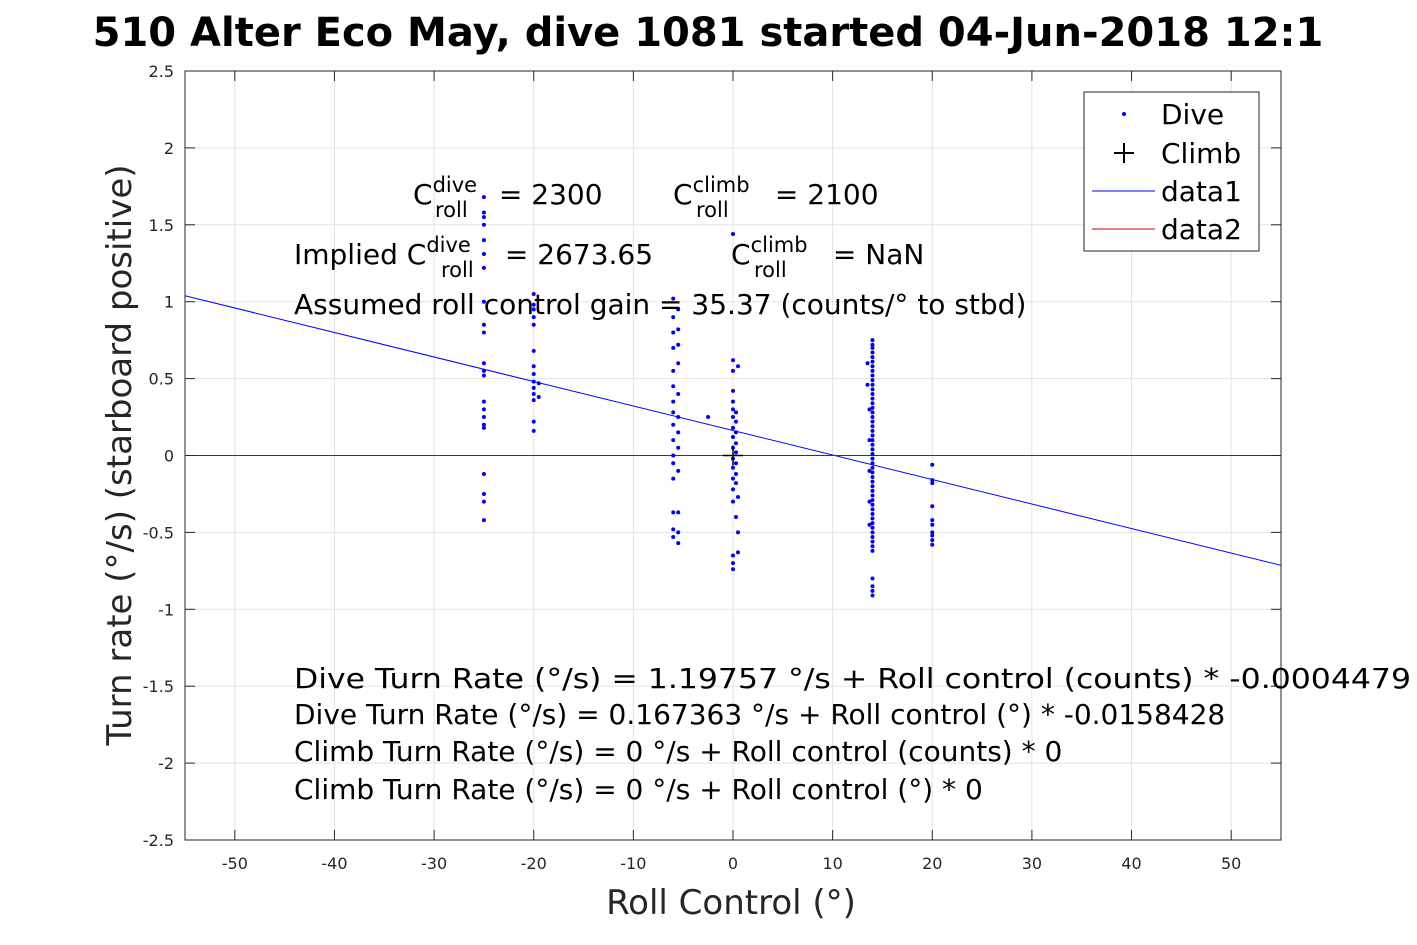  Describe the element at coordinates (473, 257) in the screenshot. I see `annotation-implied-dive: Implied Cdive roll = 2673.65` at that location.